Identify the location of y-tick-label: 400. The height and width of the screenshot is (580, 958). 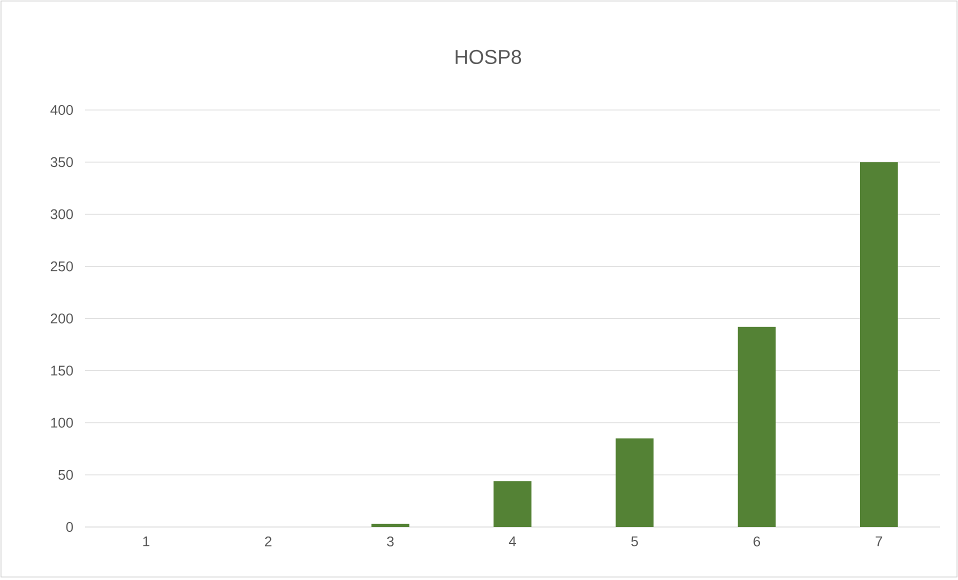
(61, 110).